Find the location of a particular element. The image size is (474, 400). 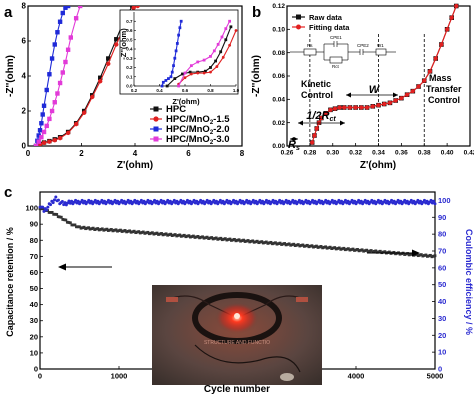

annotation-w-arrow is located at coordinates (372, 95).